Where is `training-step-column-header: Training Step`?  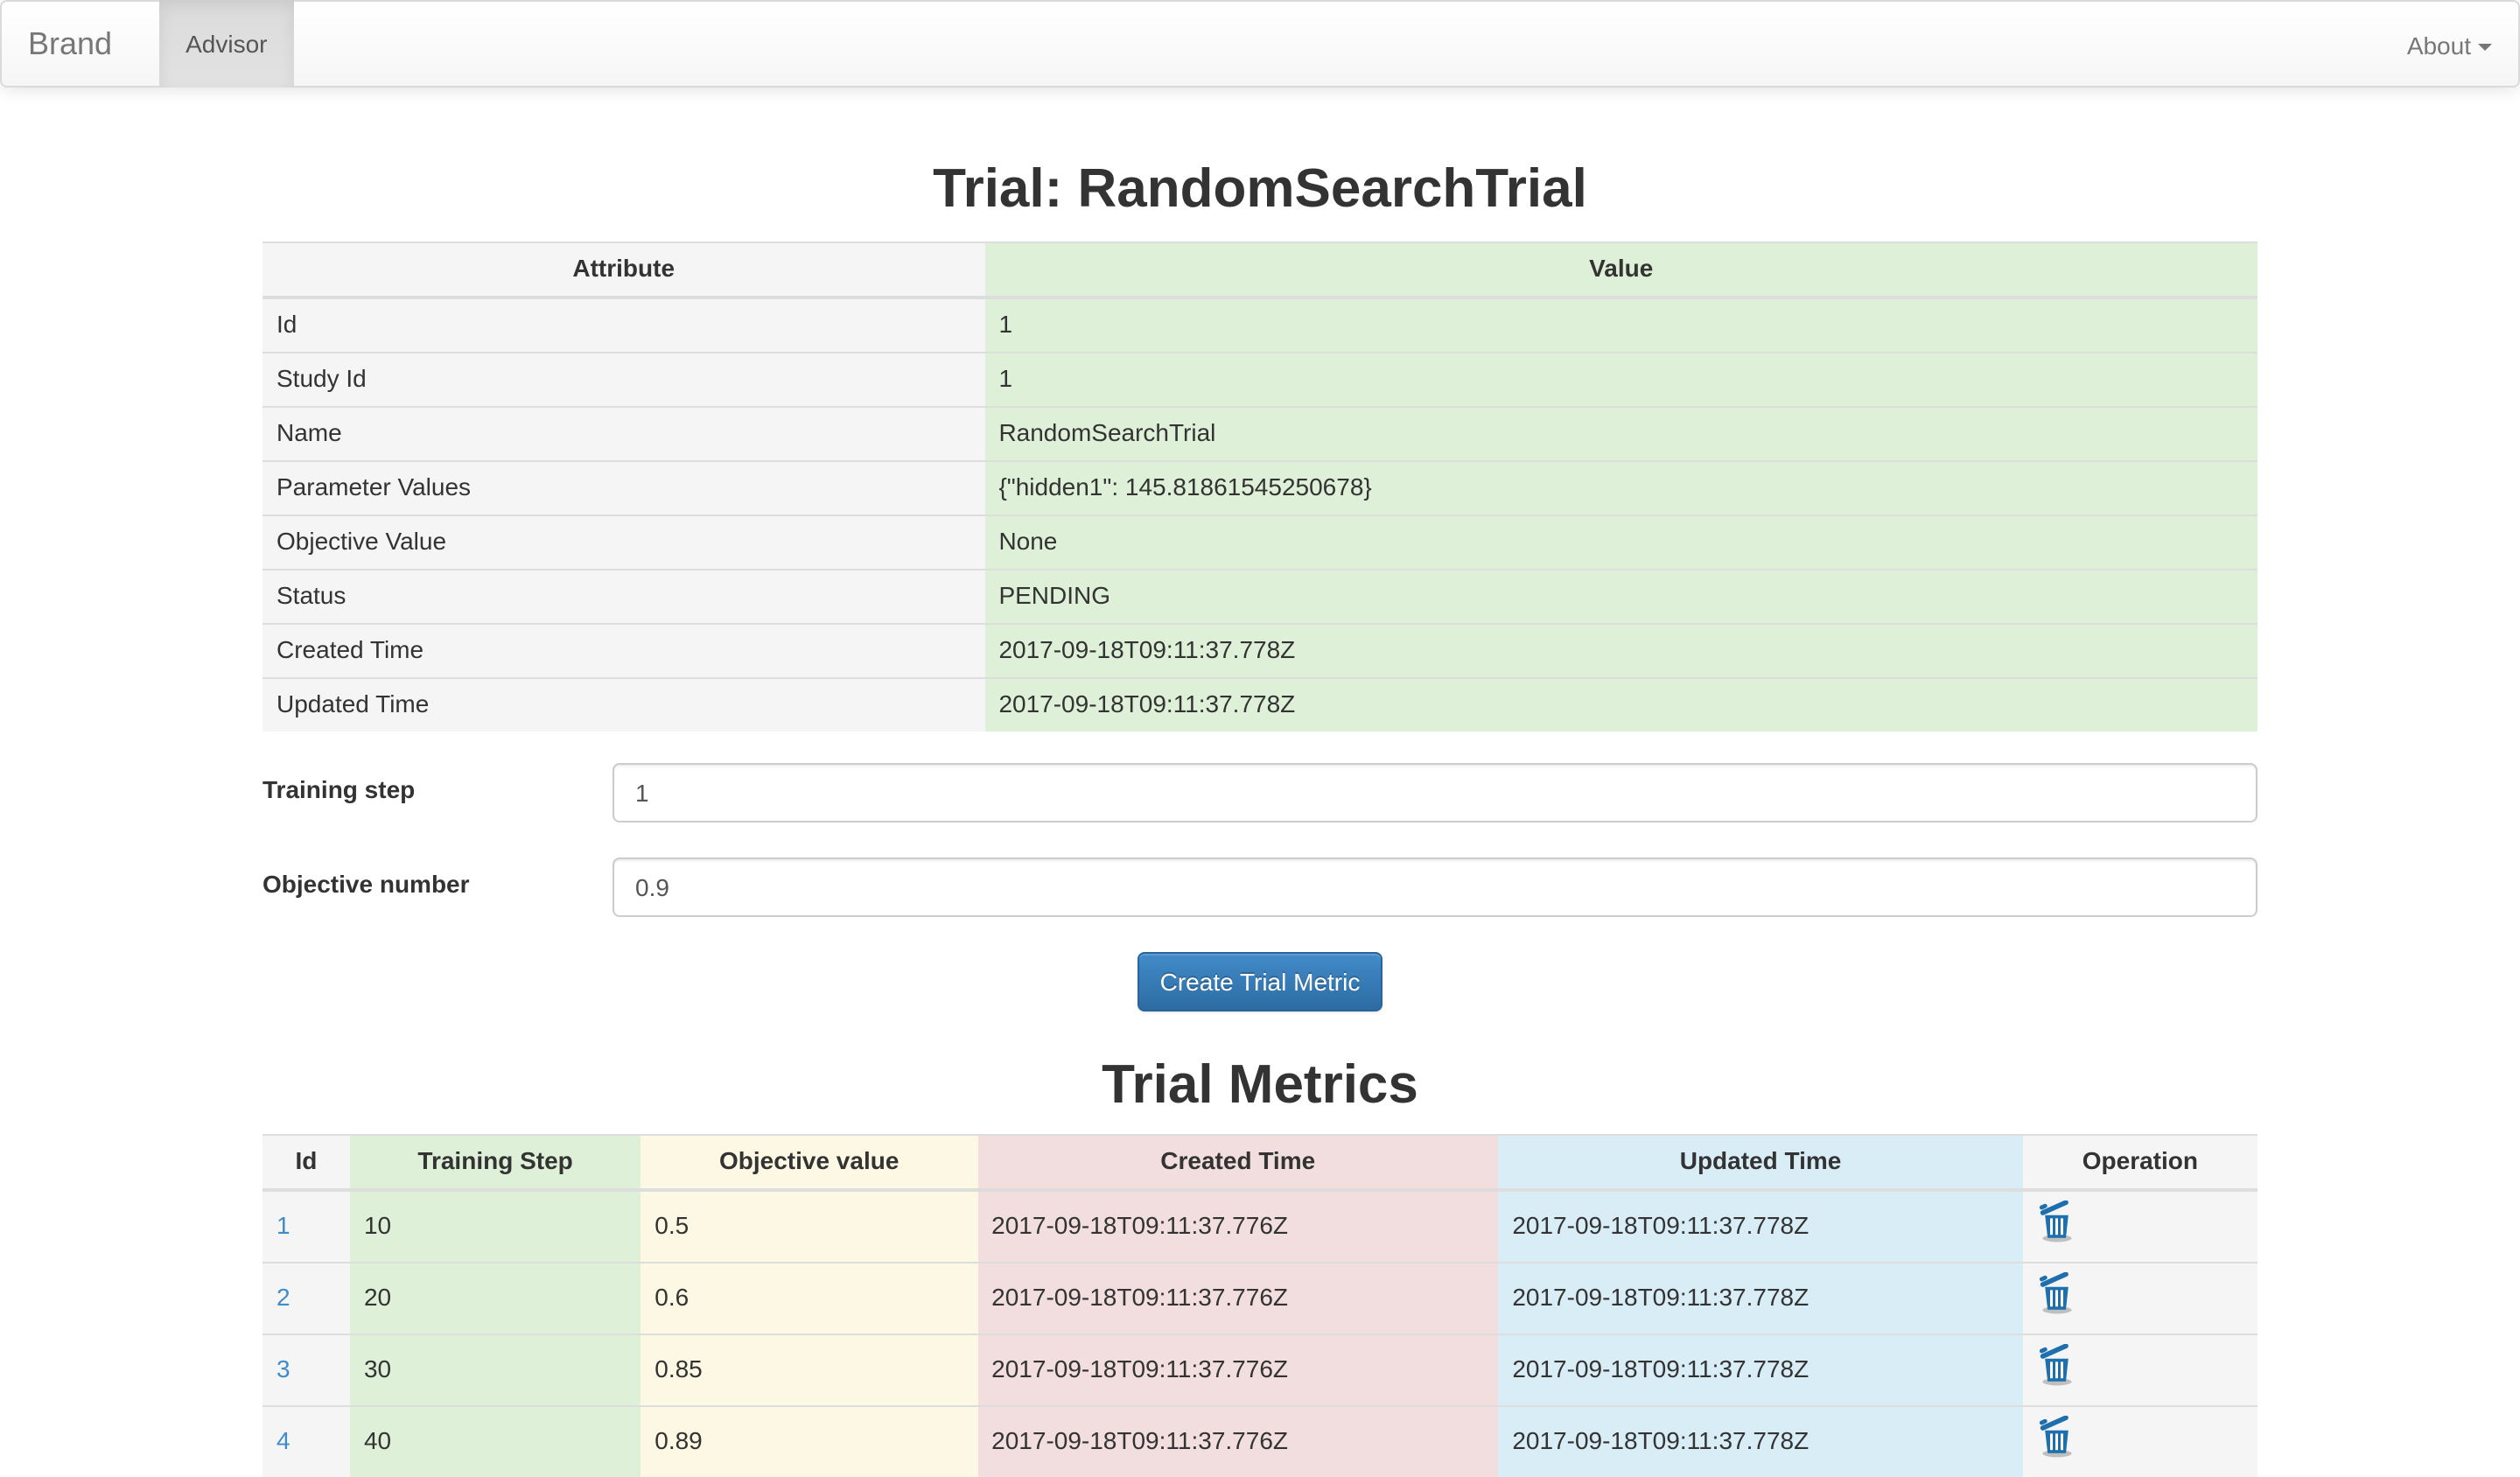 training-step-column-header: Training Step is located at coordinates (495, 1162).